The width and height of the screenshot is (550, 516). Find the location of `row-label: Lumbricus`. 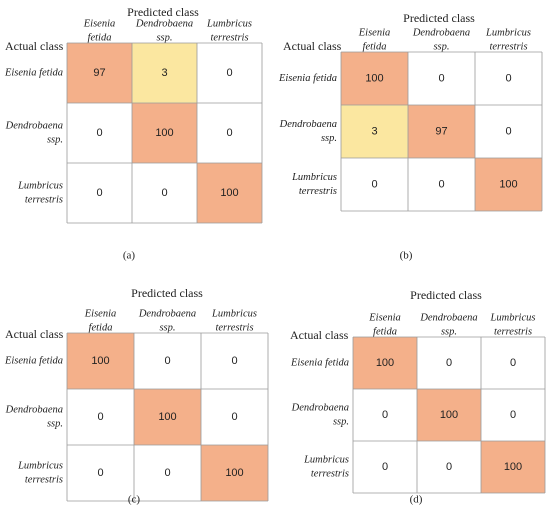

row-label: Lumbricus is located at coordinates (314, 177).